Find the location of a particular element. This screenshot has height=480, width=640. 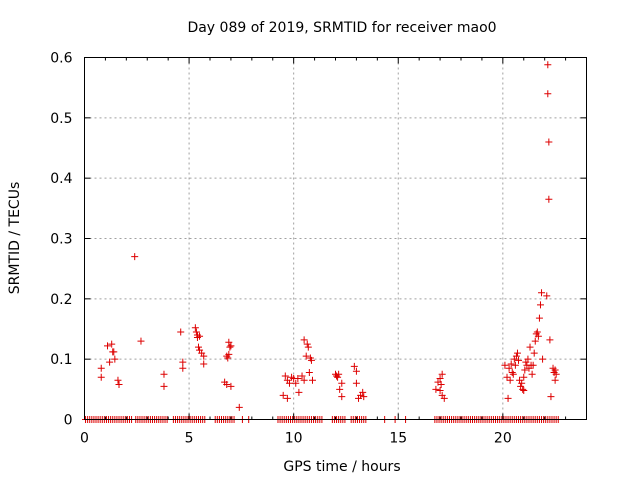

y-tick-label: 0 is located at coordinates (68, 421).